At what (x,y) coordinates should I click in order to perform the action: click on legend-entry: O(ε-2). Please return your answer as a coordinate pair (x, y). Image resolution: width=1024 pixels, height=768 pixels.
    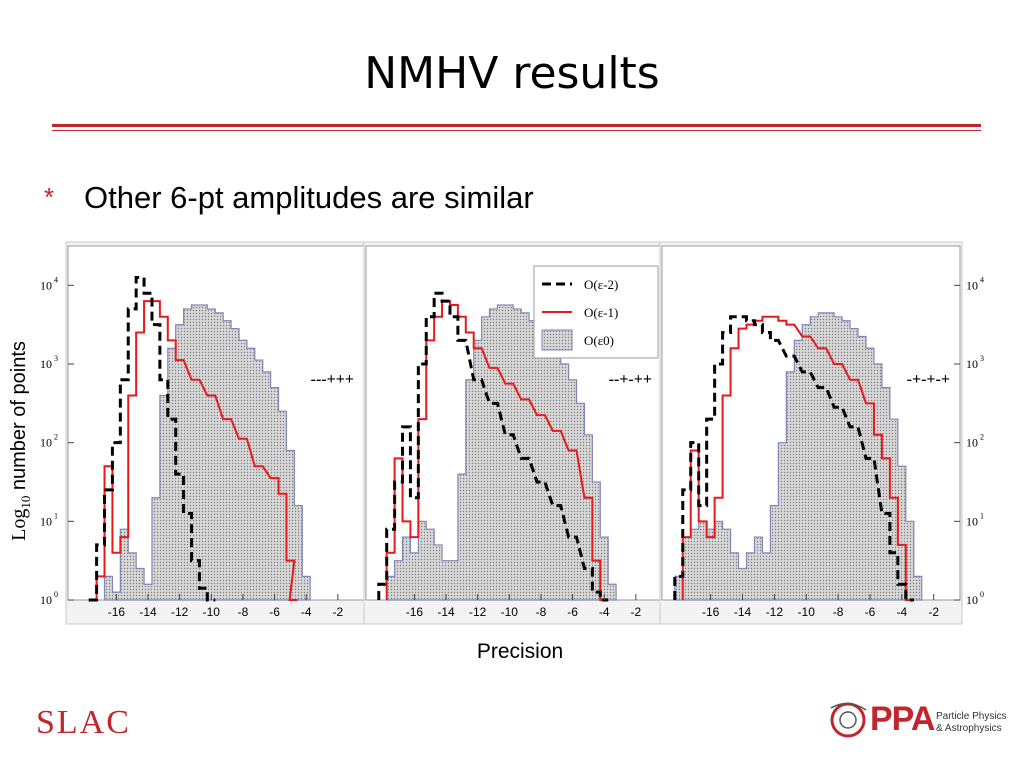
    Looking at the image, I should click on (601, 284).